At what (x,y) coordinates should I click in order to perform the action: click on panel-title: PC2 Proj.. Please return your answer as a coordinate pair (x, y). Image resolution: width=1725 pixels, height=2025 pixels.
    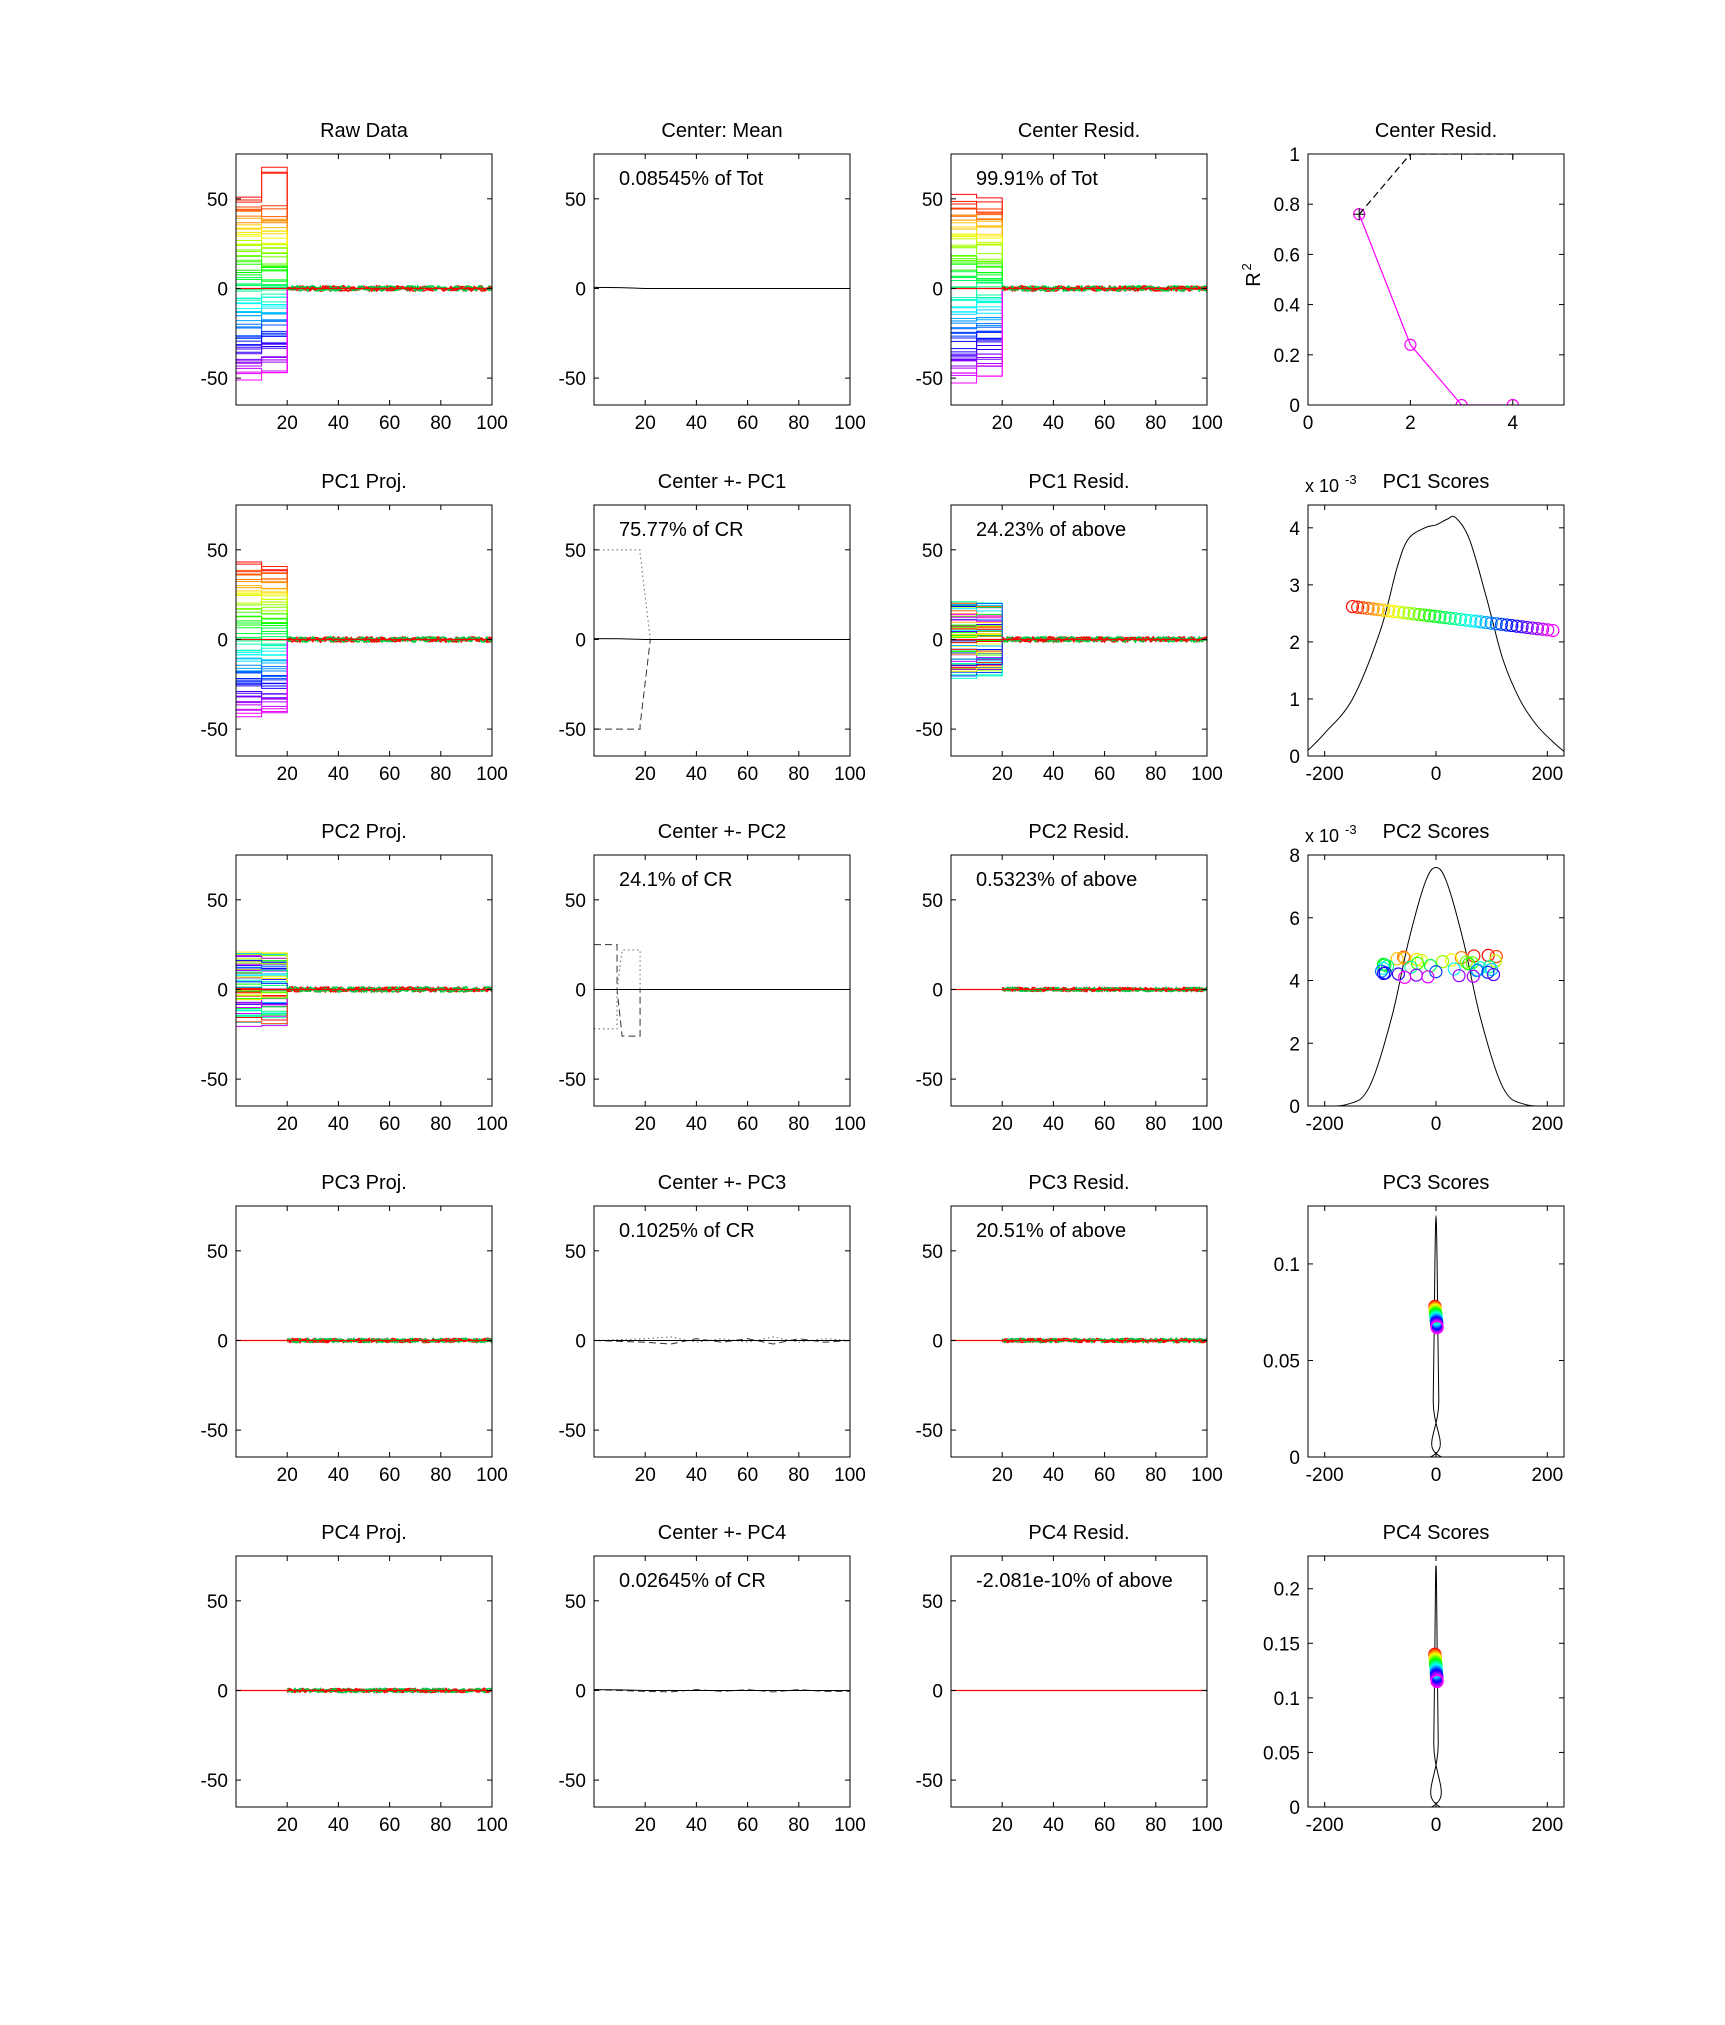
    Looking at the image, I should click on (364, 832).